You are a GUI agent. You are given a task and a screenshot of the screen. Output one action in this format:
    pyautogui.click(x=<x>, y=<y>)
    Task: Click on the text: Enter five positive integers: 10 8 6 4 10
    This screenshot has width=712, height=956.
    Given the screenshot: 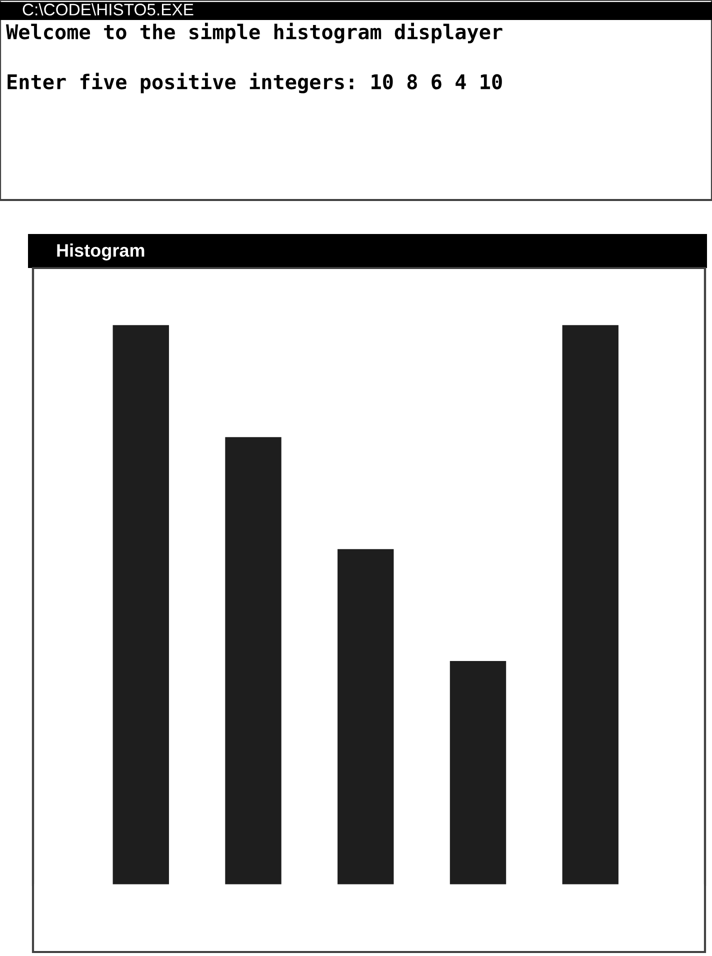 What is the action you would take?
    pyautogui.click(x=255, y=83)
    